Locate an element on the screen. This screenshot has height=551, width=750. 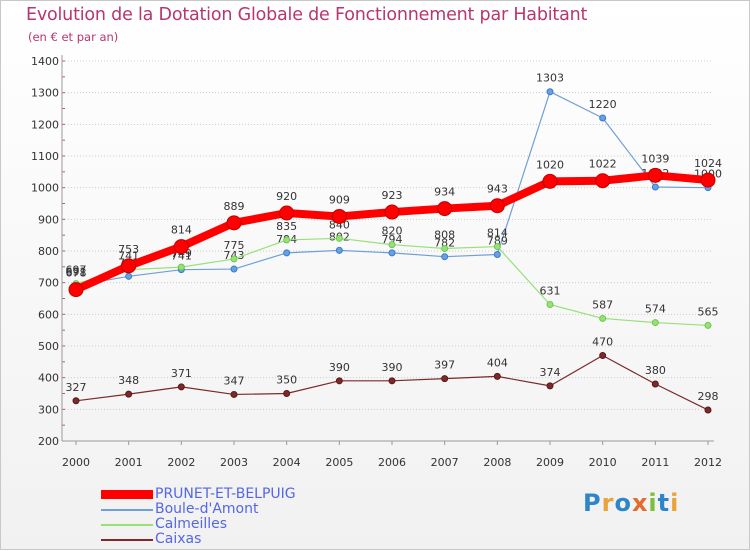
logo-letter: t is located at coordinates (664, 503).